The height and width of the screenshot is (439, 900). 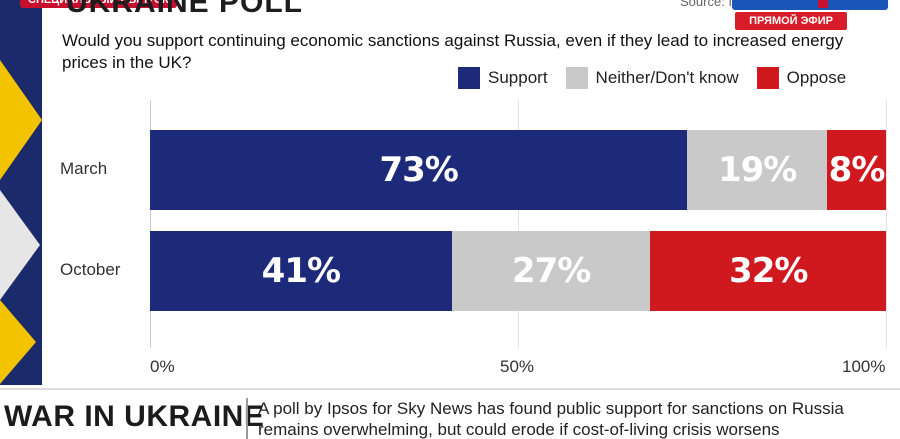 I want to click on chart-legend: Support Neither/Don't know Oppose, so click(x=661, y=78).